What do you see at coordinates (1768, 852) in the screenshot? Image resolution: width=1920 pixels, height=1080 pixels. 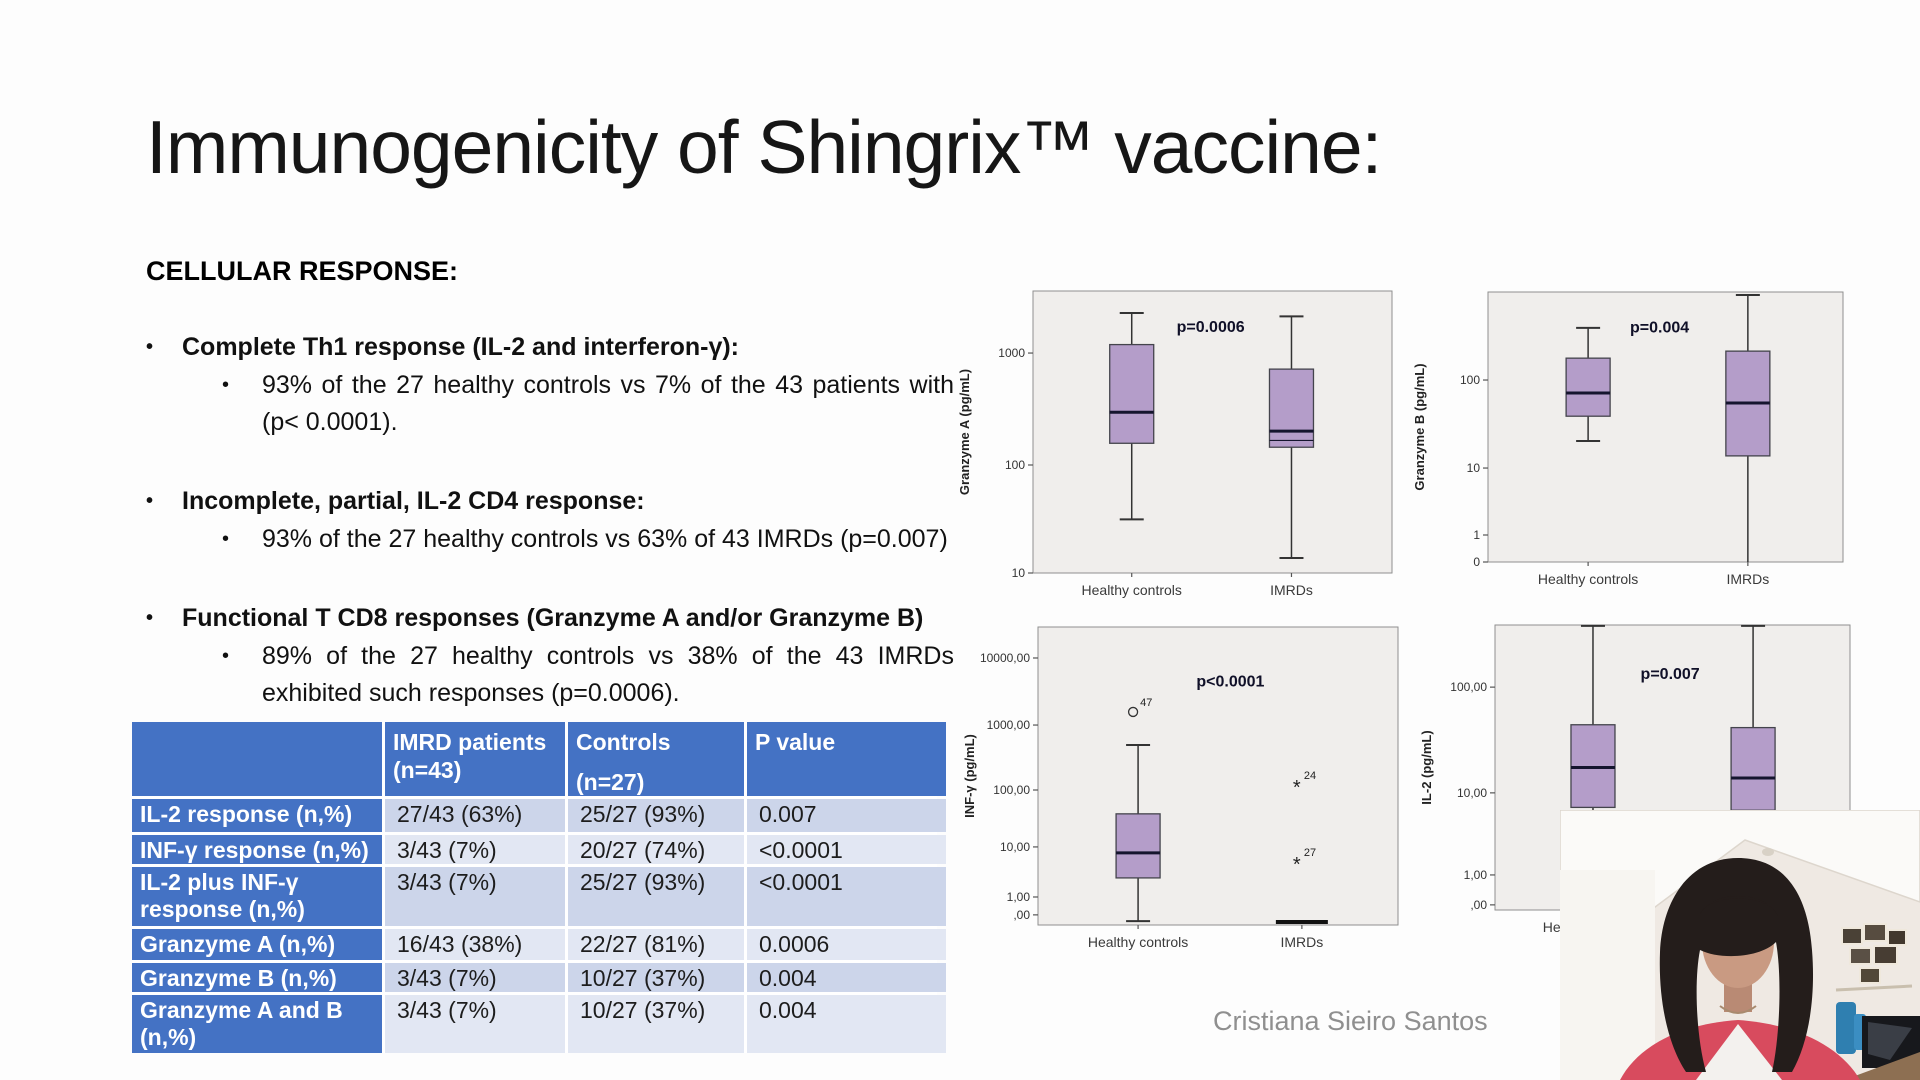 I see `ceiling-lamp` at bounding box center [1768, 852].